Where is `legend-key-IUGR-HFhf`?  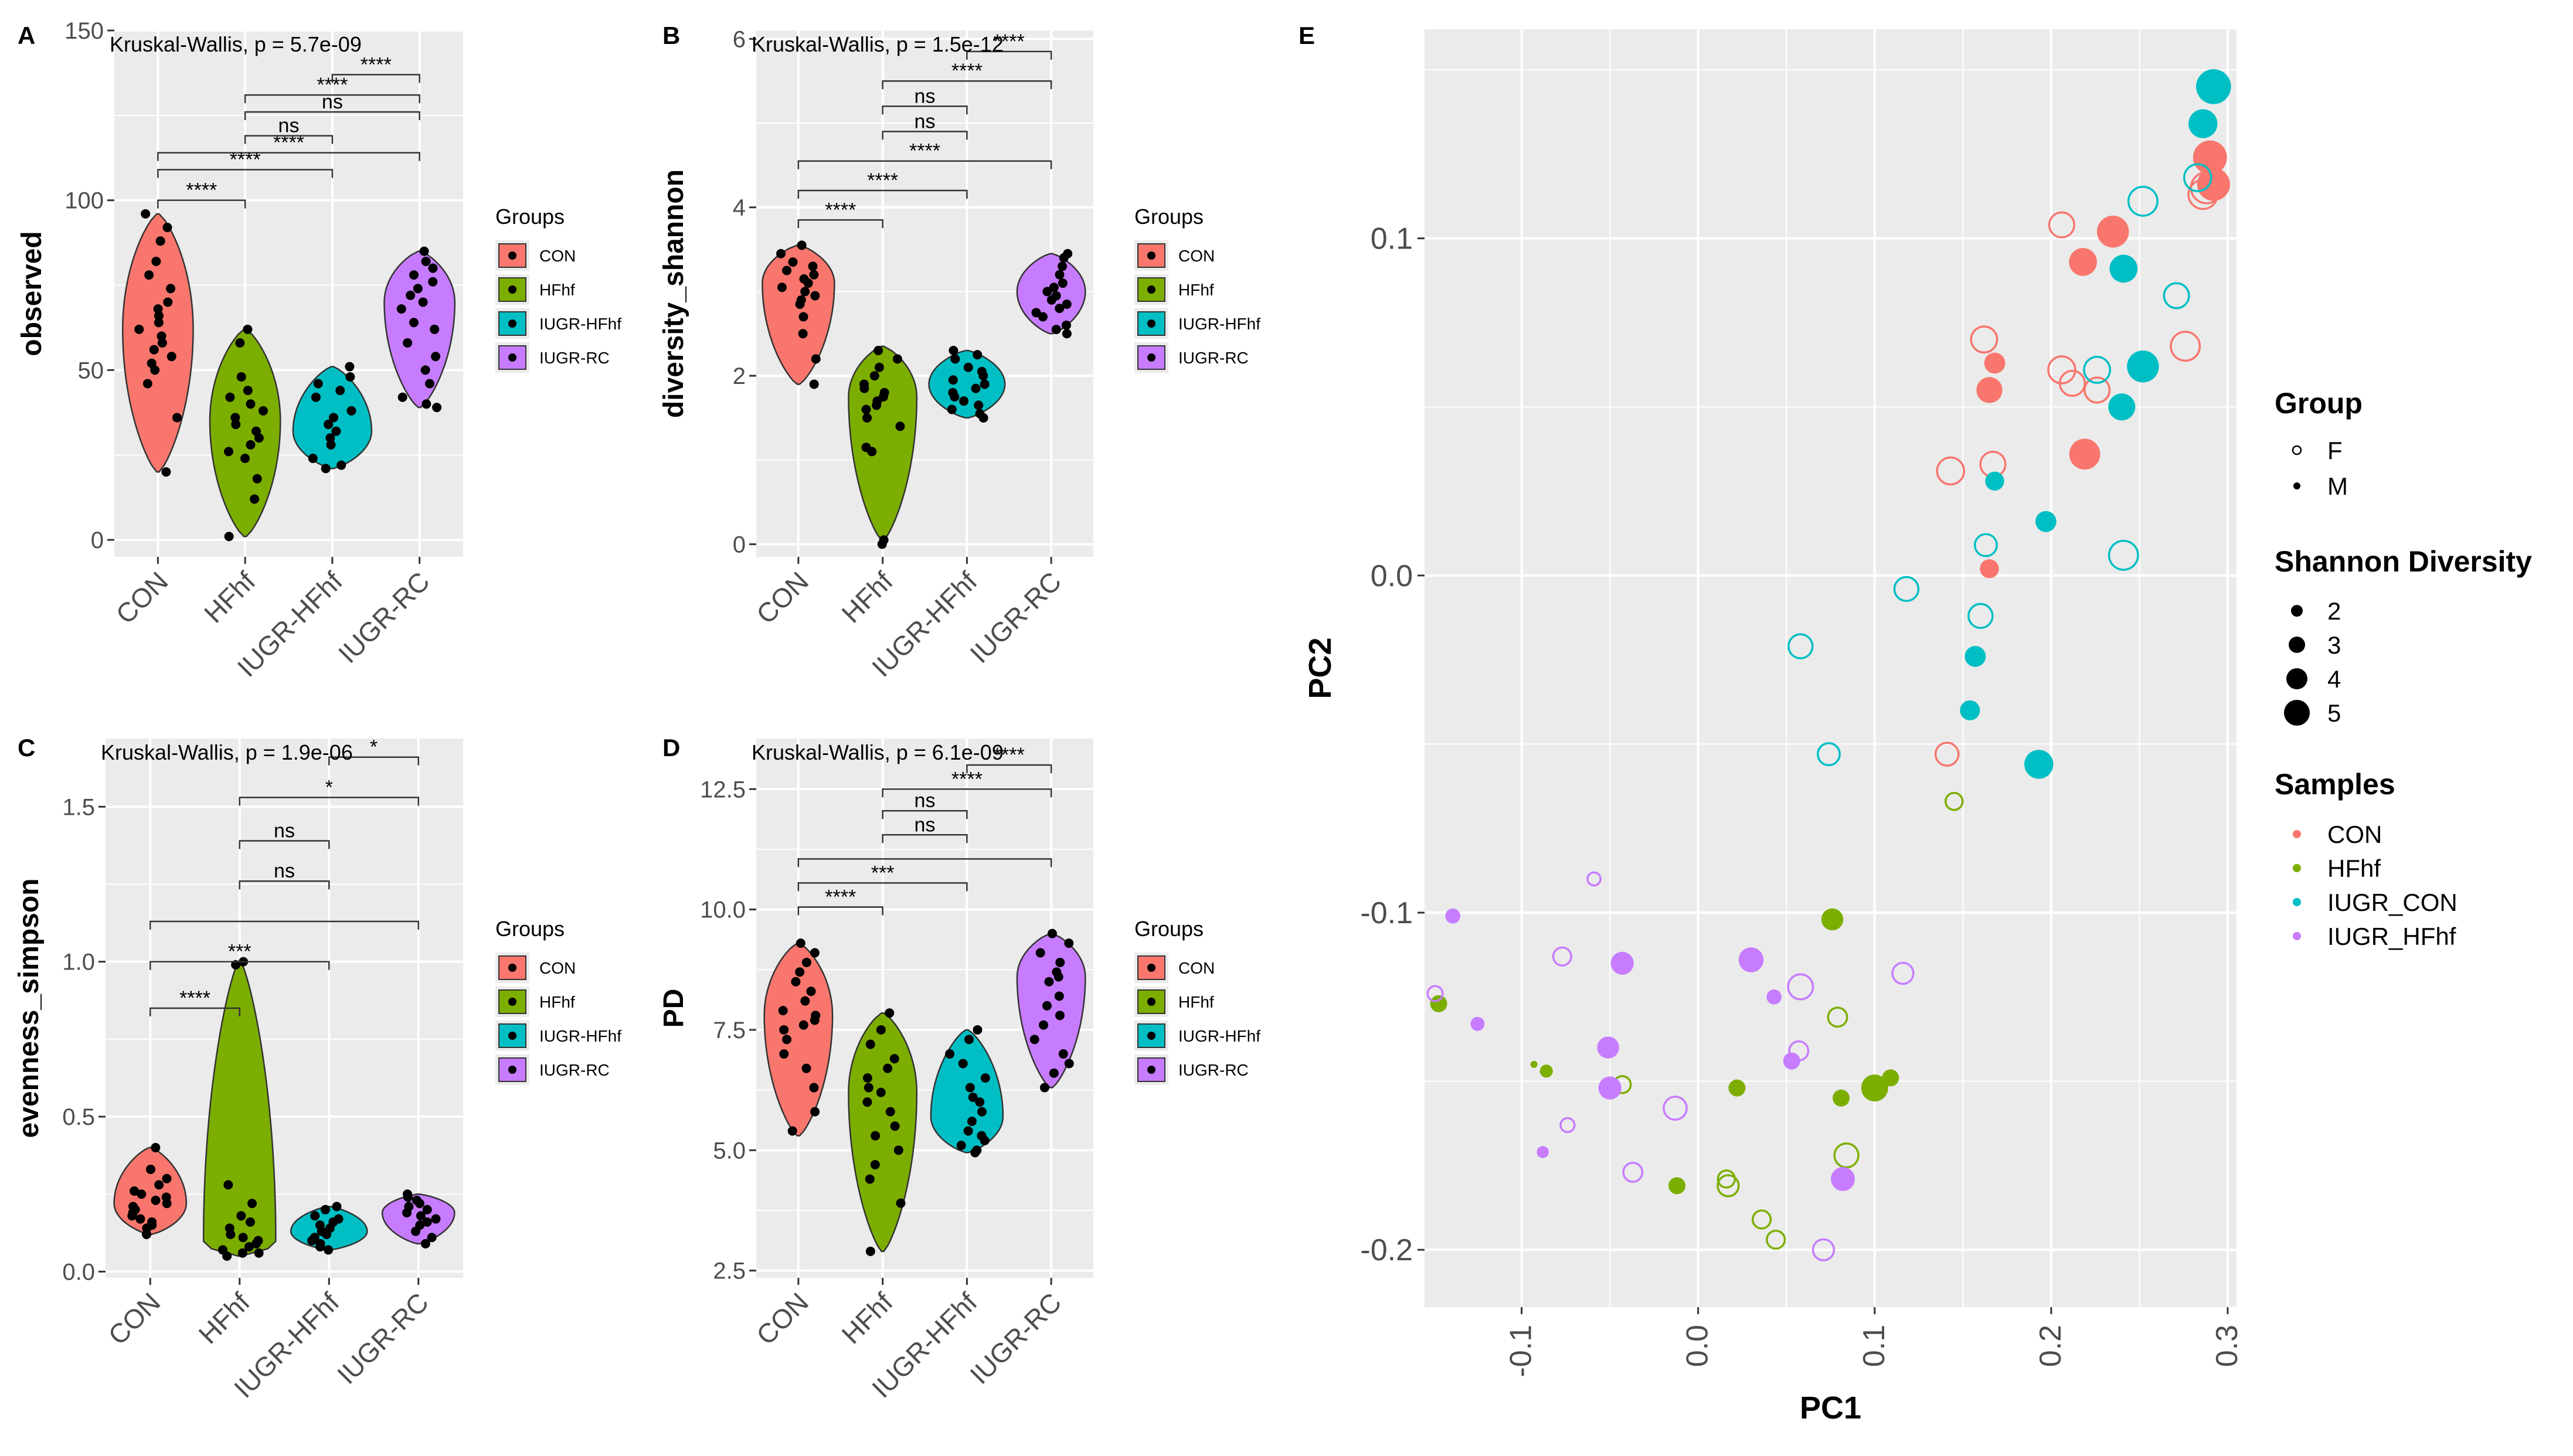 legend-key-IUGR-HFhf is located at coordinates (1151, 324).